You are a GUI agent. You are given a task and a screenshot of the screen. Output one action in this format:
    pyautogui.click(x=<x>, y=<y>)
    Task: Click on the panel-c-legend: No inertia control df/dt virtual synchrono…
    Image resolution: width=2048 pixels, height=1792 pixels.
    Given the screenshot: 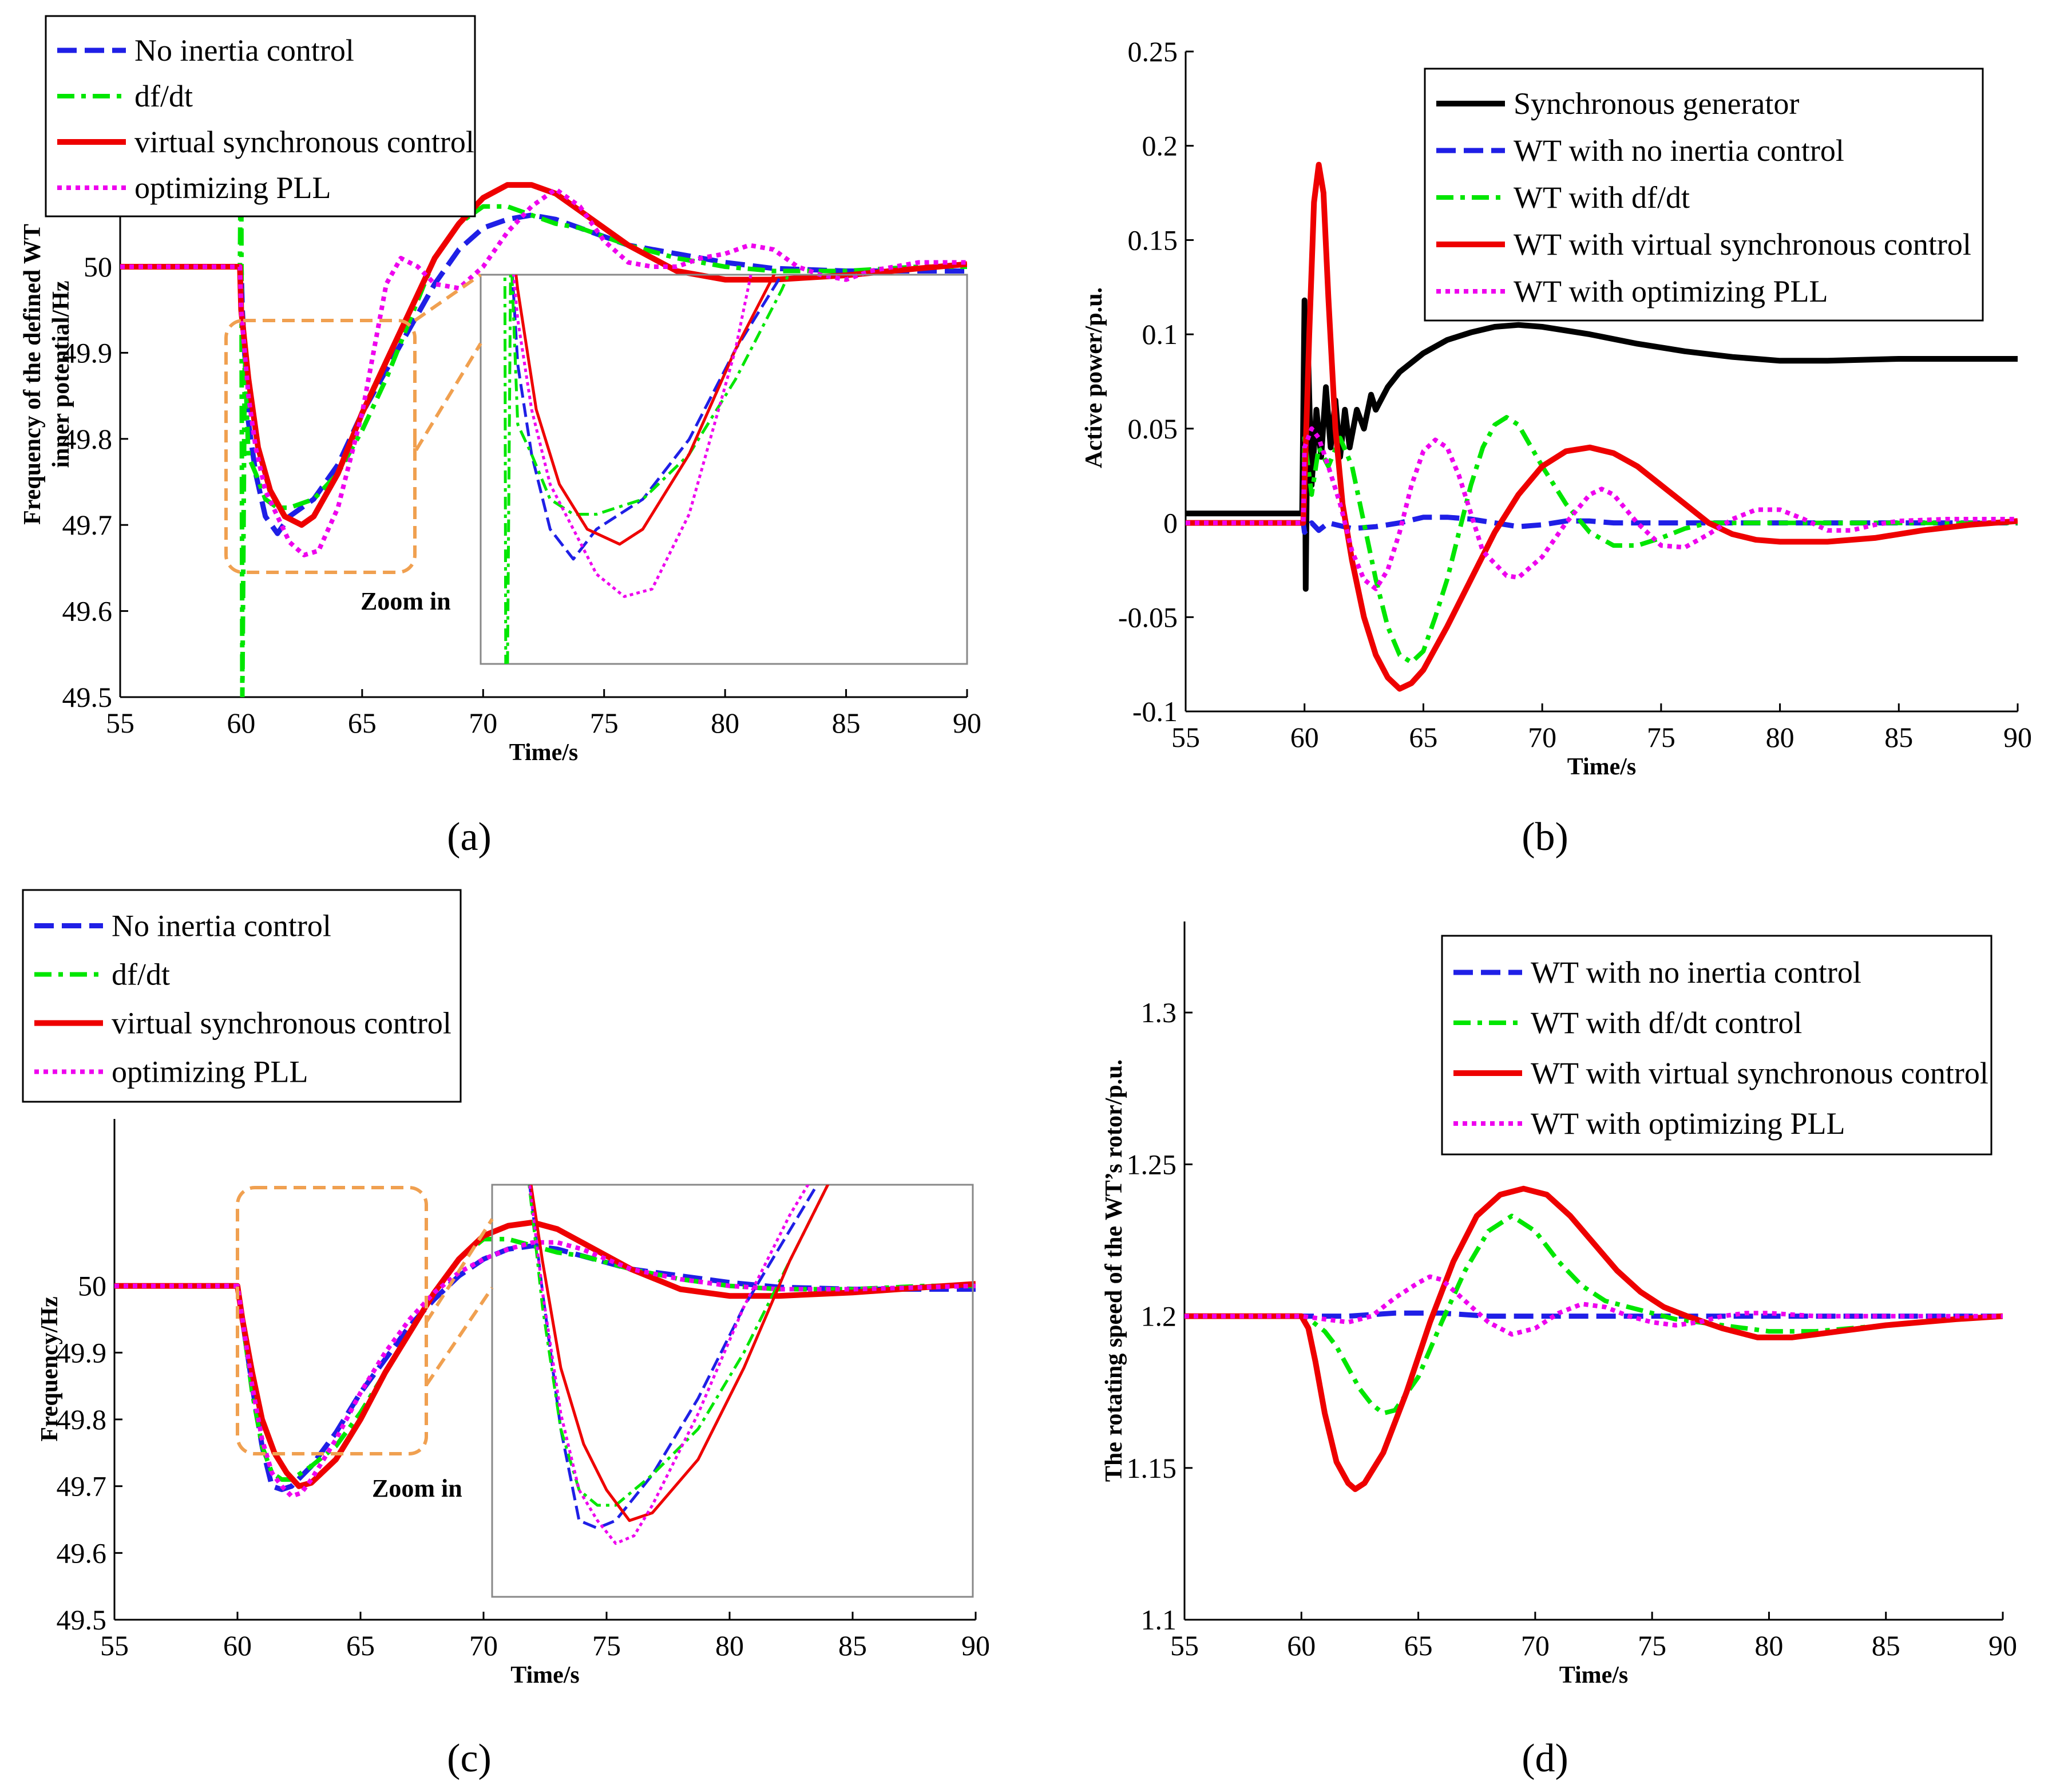 What is the action you would take?
    pyautogui.click(x=242, y=996)
    